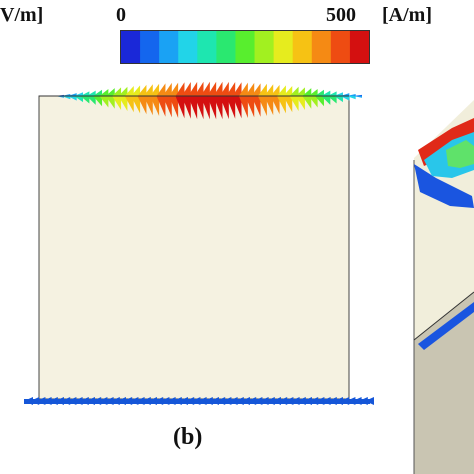  I want to click on colorbar, so click(245, 47).